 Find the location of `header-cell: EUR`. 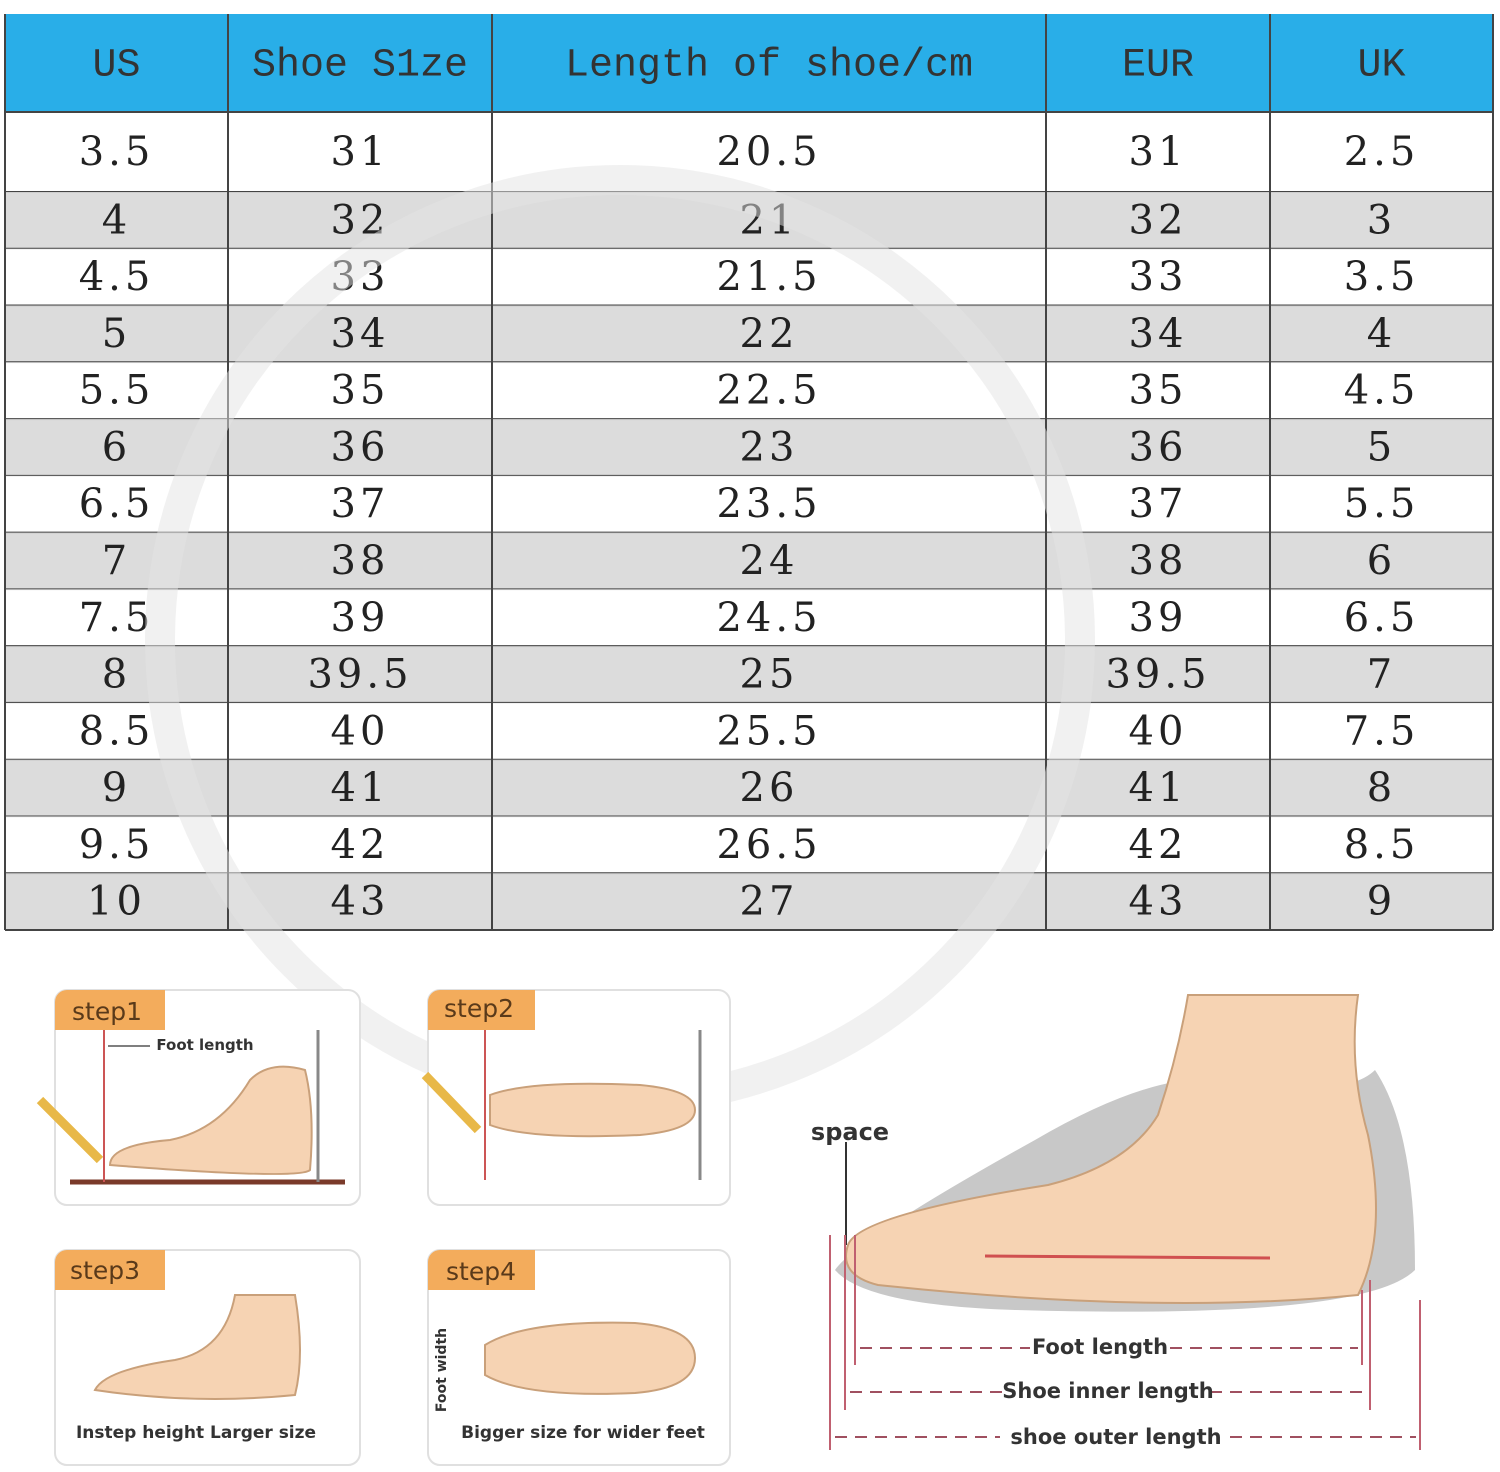

header-cell: EUR is located at coordinates (1158, 66).